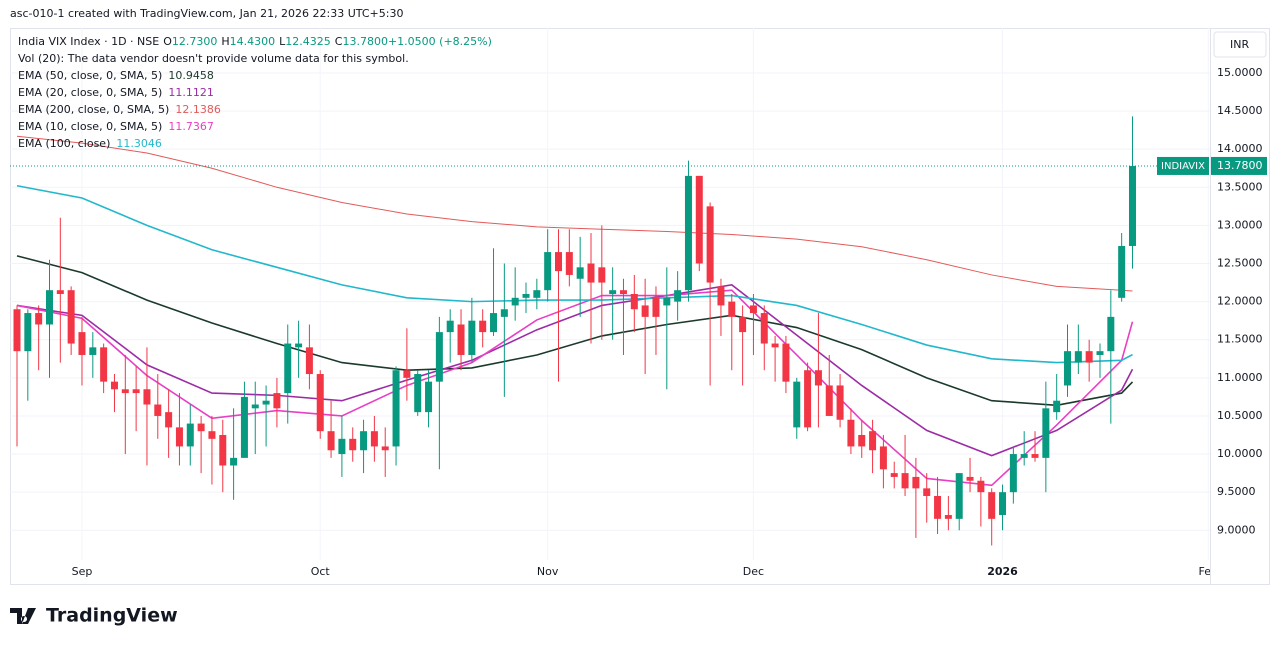  Describe the element at coordinates (753, 571) in the screenshot. I see `x-tick-label: Dec` at that location.